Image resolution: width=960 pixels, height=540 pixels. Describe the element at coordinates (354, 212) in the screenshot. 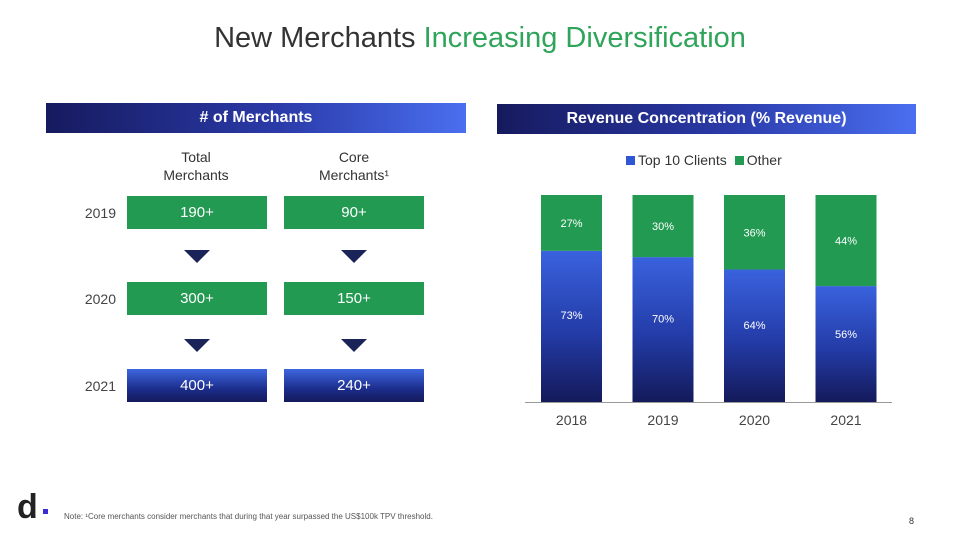

I see `core-merchants-2019: 90+` at that location.